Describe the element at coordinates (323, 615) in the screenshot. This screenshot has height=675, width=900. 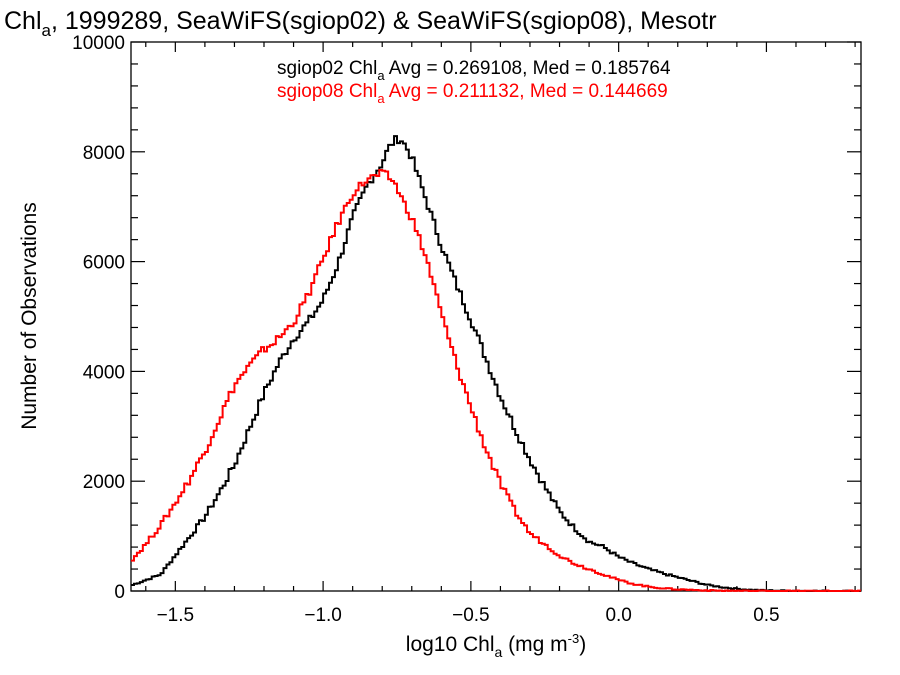
I see `x-tick-label: −1.0` at that location.